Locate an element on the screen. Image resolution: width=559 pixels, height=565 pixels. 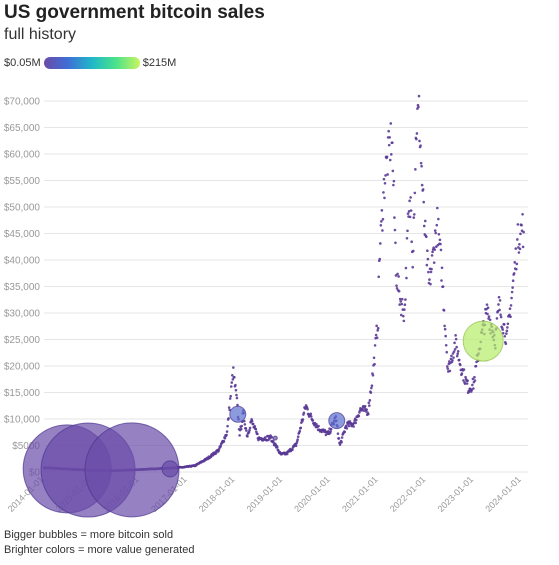
y-tick-label: $25,000 is located at coordinates (22, 340).